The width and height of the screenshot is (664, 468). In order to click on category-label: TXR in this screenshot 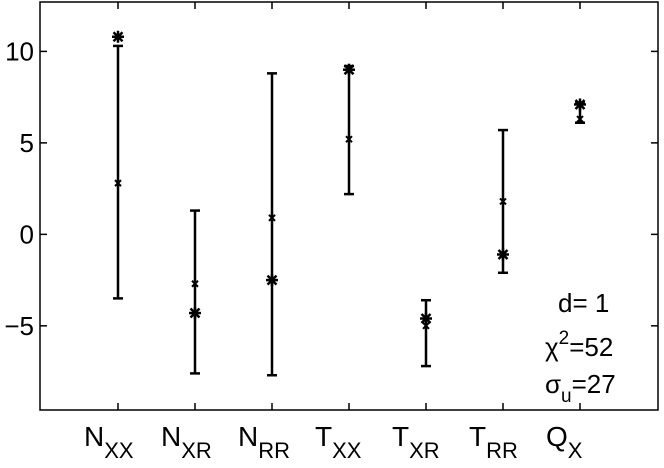, I will do `click(416, 442)`.